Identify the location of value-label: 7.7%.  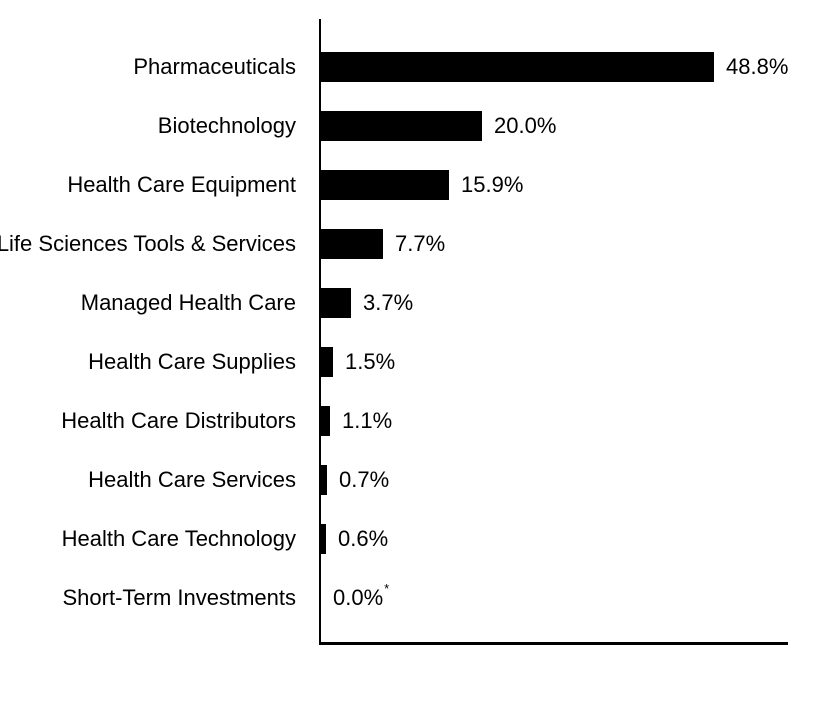
(420, 243).